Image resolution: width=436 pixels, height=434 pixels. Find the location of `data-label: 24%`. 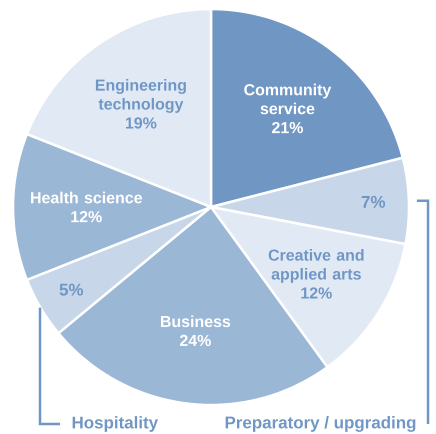

data-label: 24% is located at coordinates (195, 340).